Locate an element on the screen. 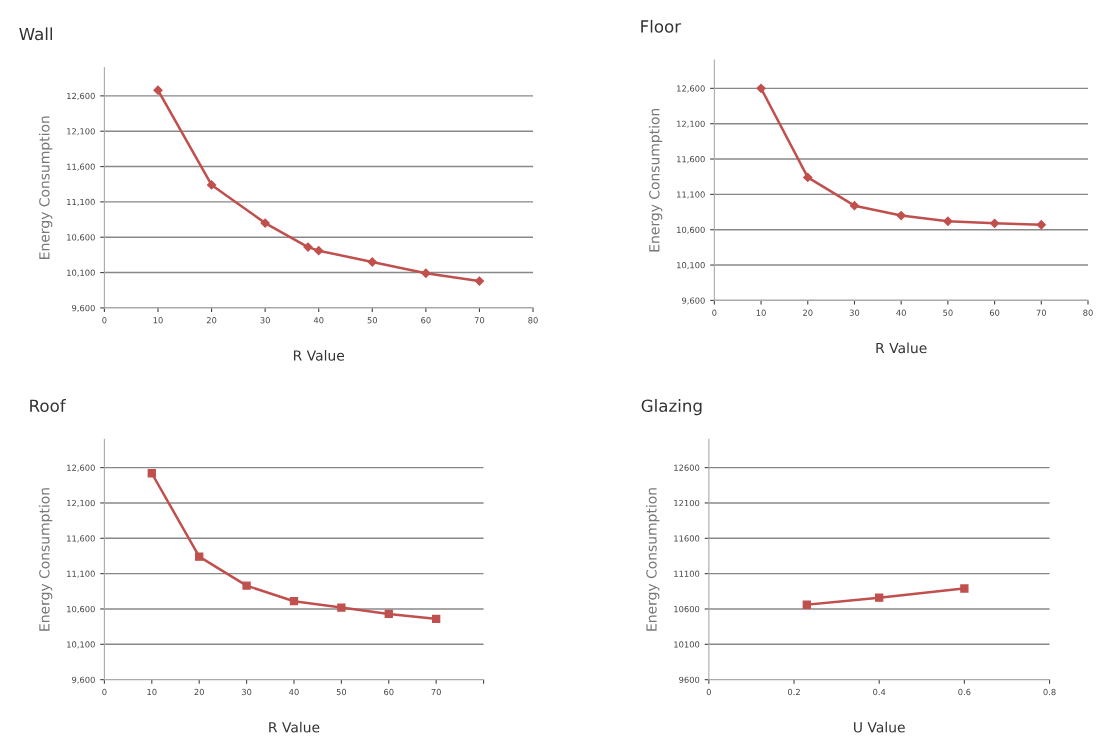 Image resolution: width=1099 pixels, height=751 pixels. y-tick-label: 10600 is located at coordinates (687, 609).